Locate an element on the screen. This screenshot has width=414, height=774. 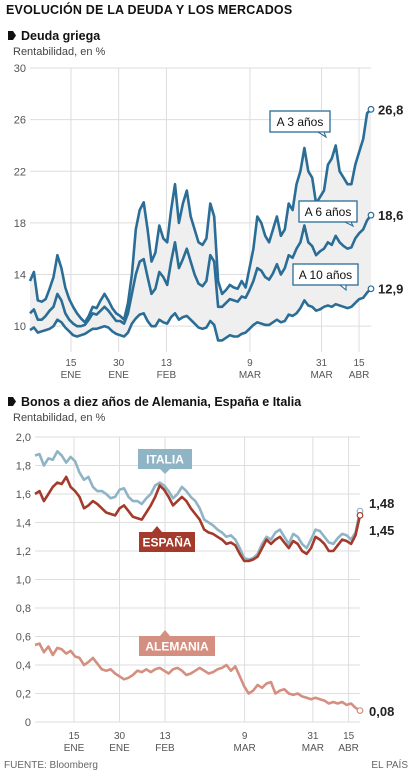
chart2-y-tick-label: 1,8 is located at coordinates (23, 467).